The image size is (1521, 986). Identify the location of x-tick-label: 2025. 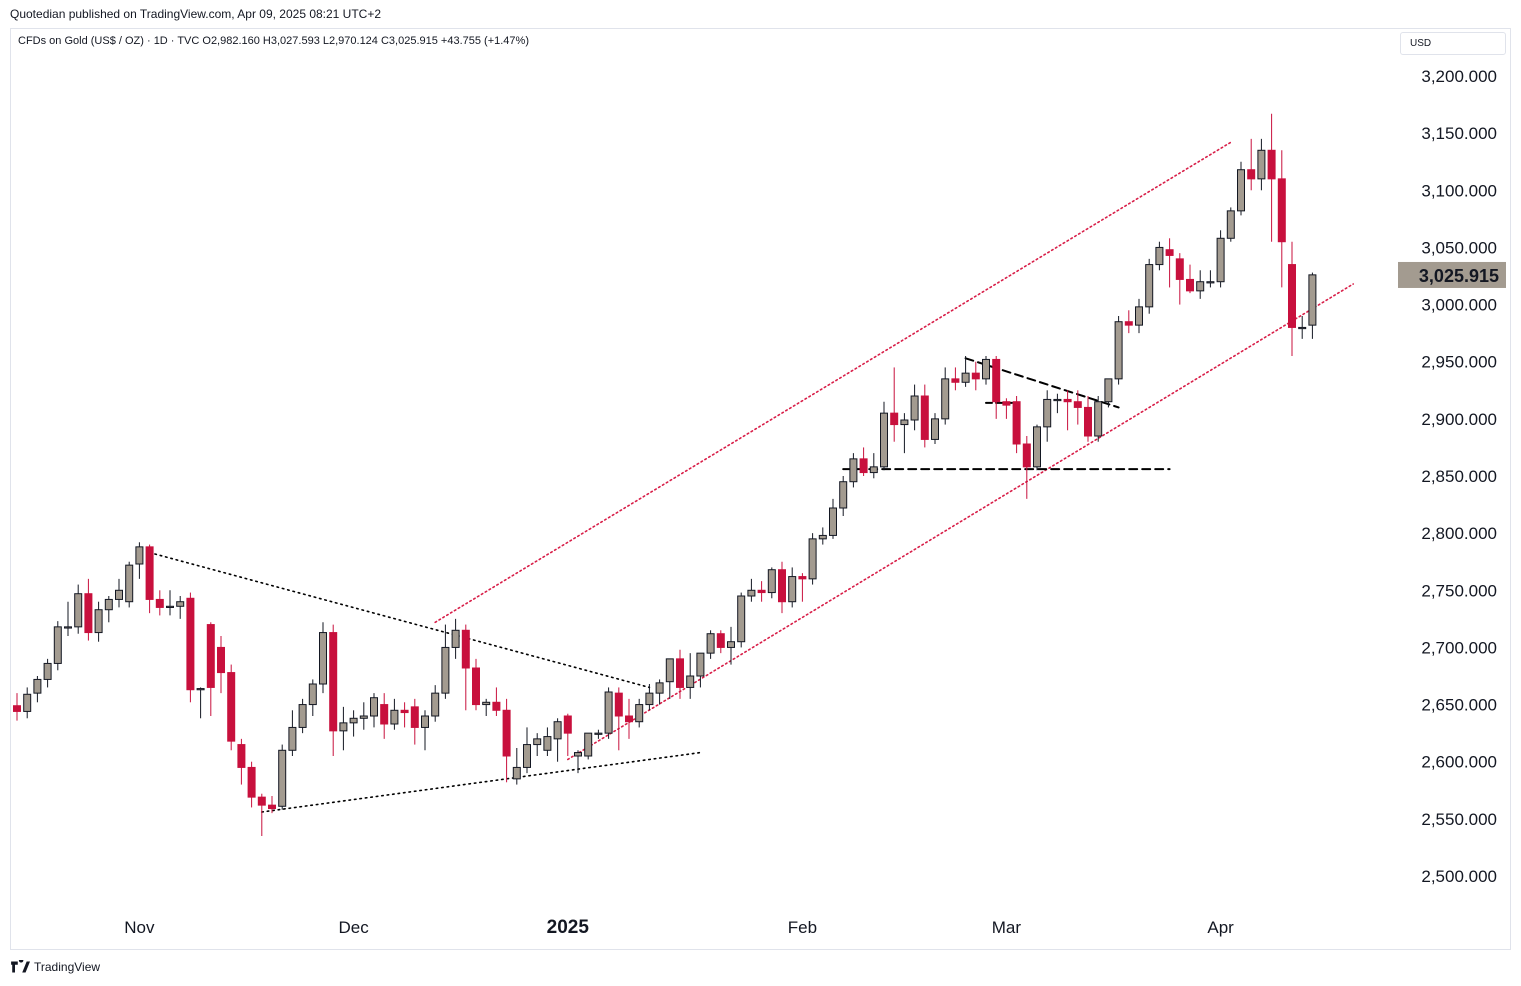
(568, 927).